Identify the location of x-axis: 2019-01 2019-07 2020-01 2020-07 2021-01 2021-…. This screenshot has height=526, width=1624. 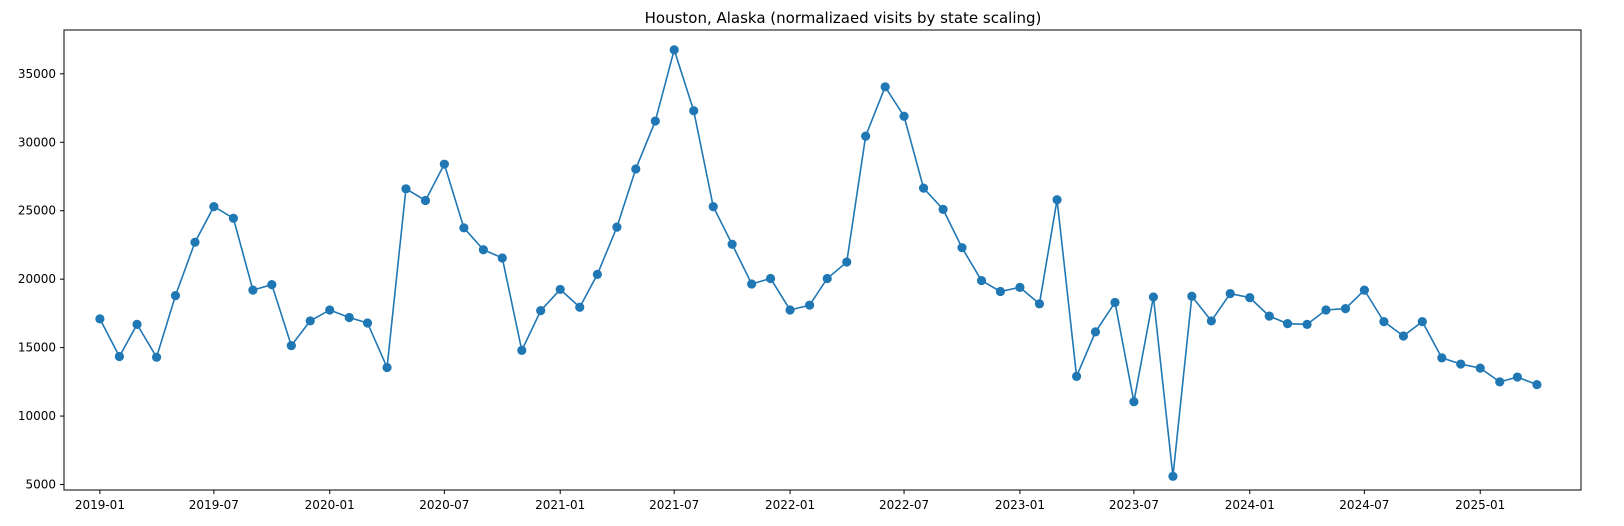
(790, 501).